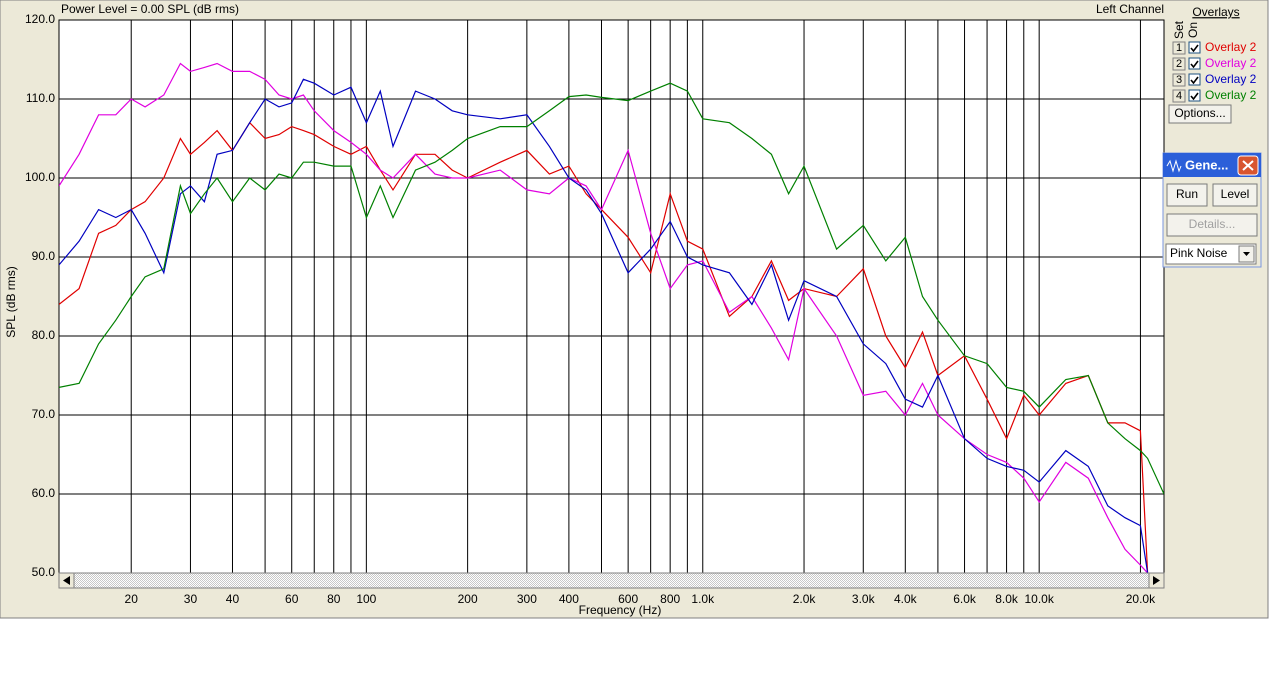  What do you see at coordinates (44, 493) in the screenshot?
I see `y-tick-label: 60.0` at bounding box center [44, 493].